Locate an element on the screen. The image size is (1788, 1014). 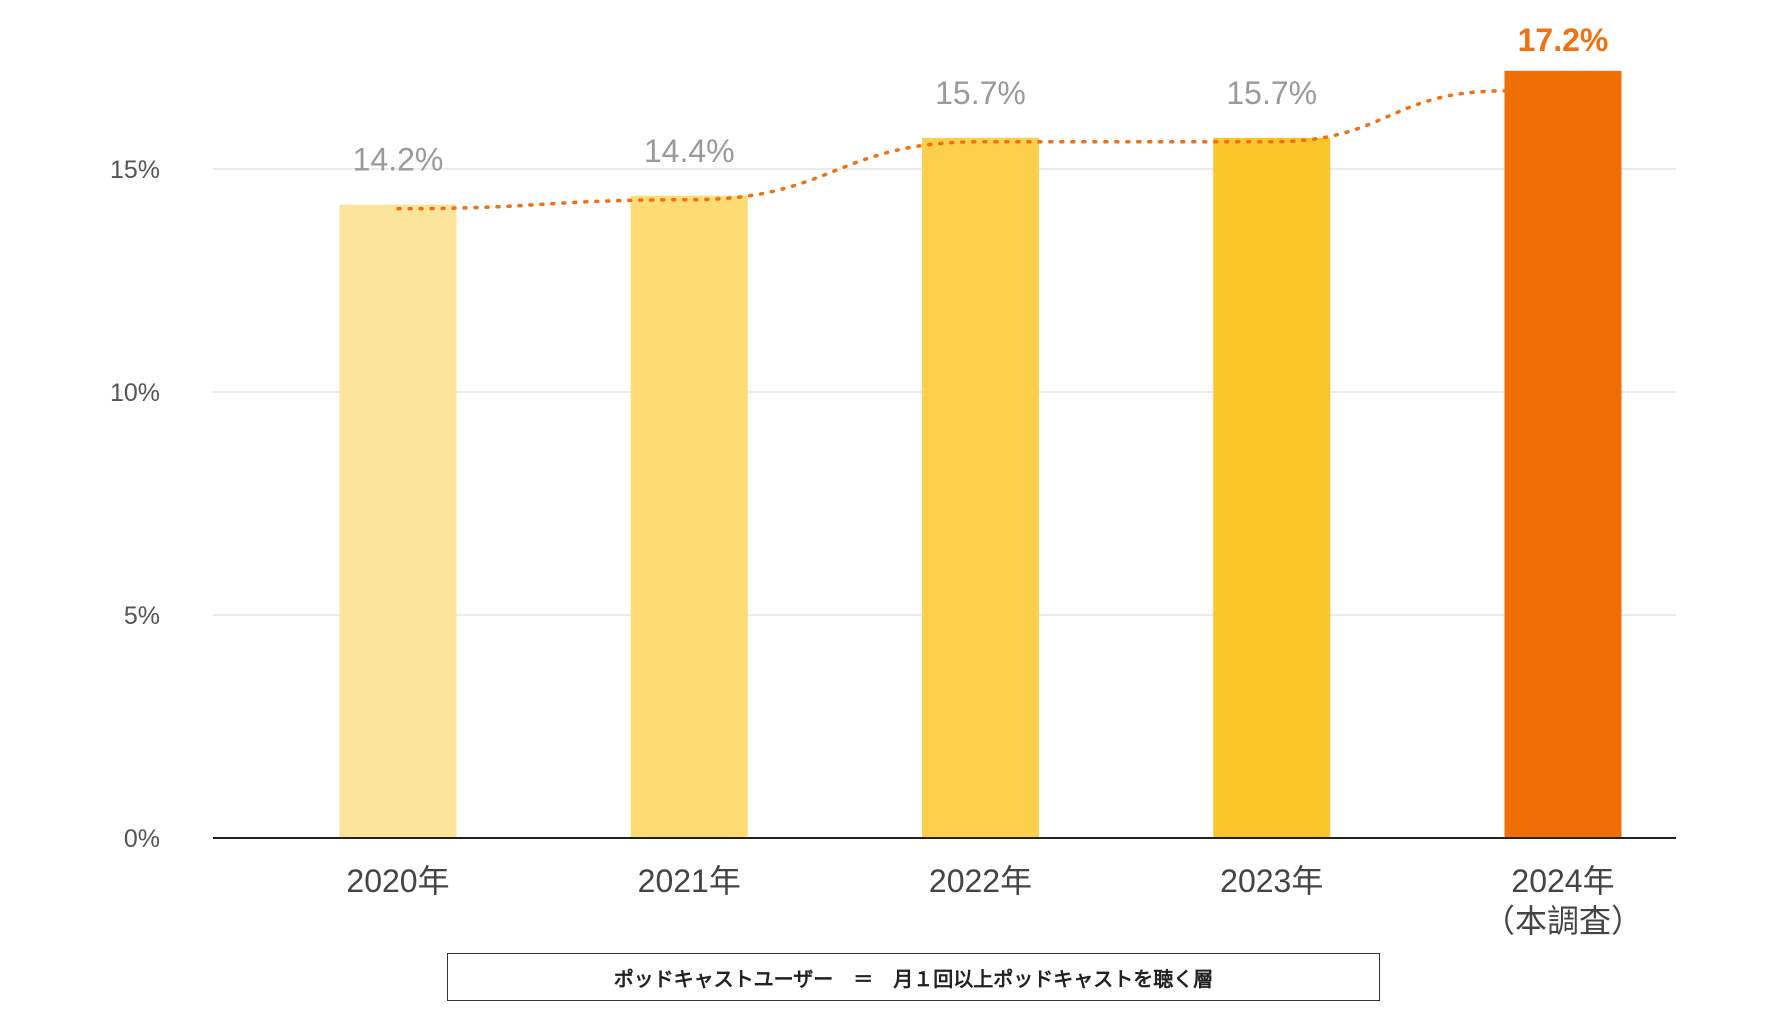
data-labels: 14.2% 14.4% 15.7% 15.7% 17.2% is located at coordinates (981, 100).